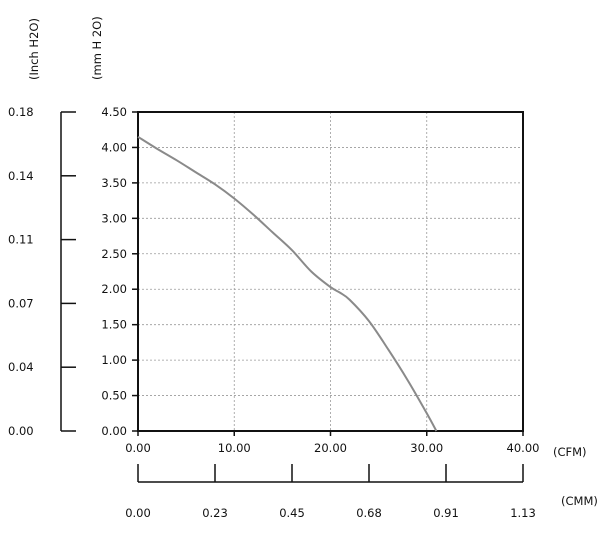  Describe the element at coordinates (579, 501) in the screenshot. I see `x2-units-label: (CMM)` at that location.